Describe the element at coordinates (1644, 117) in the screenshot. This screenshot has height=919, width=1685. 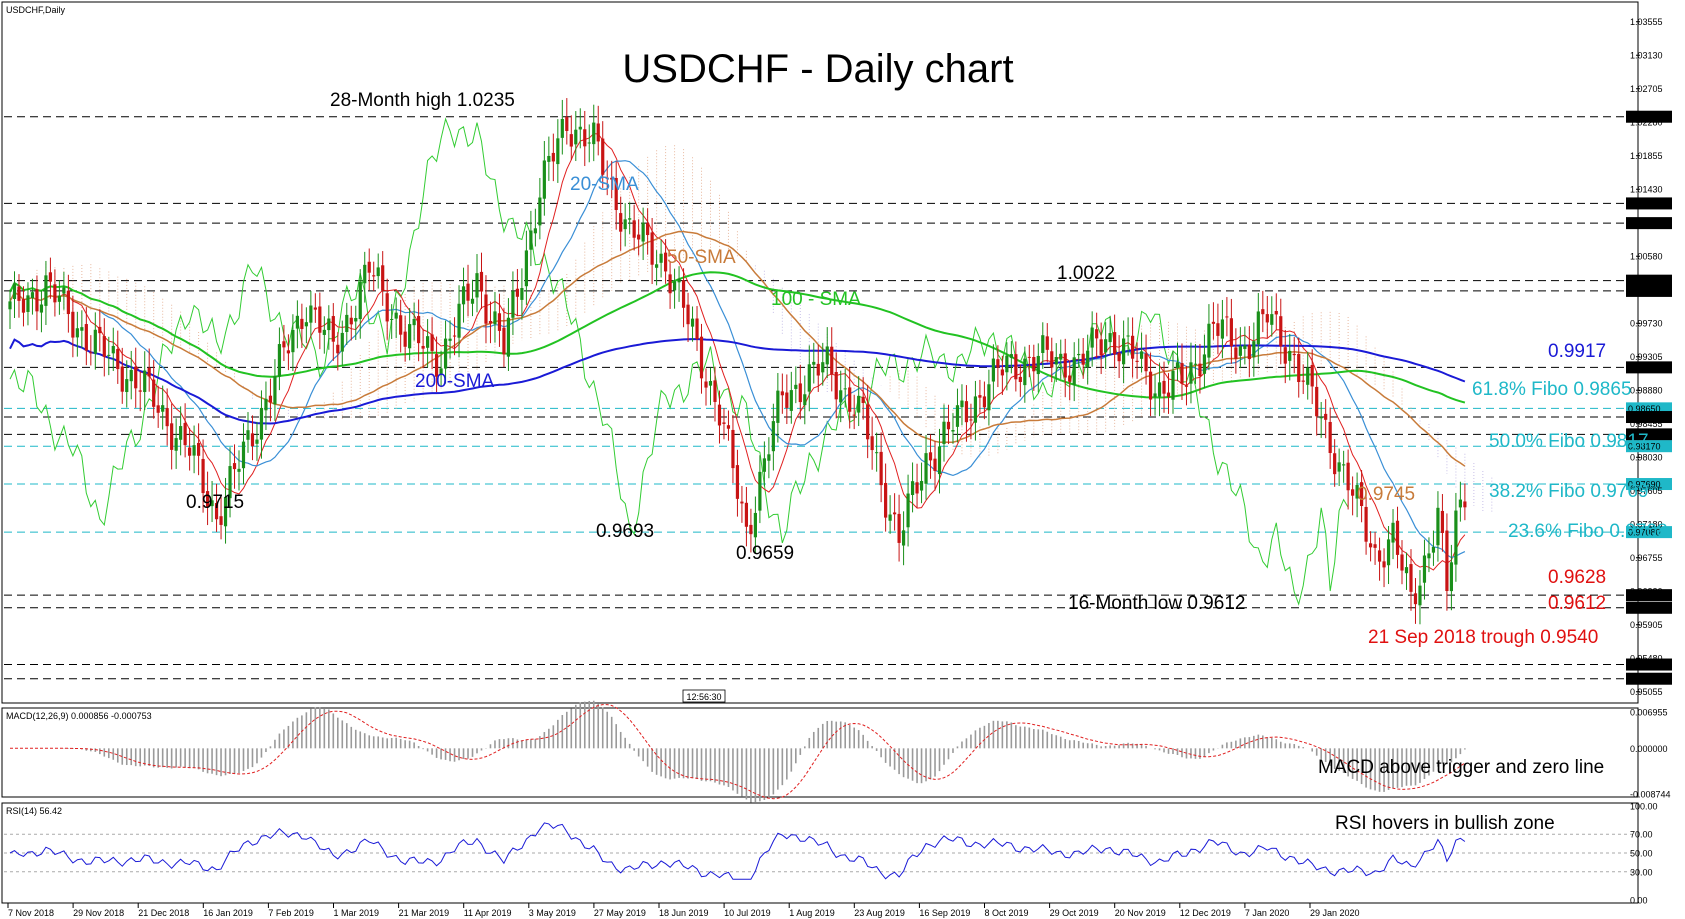
I see `price-level-label: 1.02350` at that location.